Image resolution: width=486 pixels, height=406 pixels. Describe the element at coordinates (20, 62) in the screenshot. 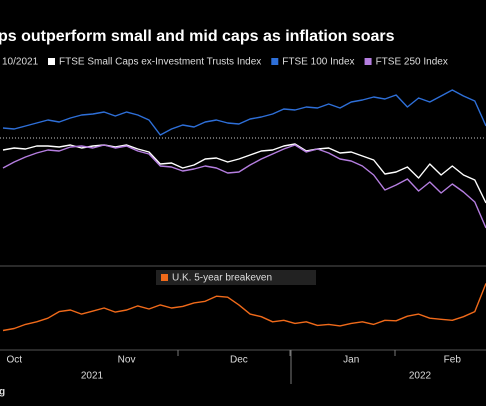

I see `chart-subtitle: 10/2021` at that location.